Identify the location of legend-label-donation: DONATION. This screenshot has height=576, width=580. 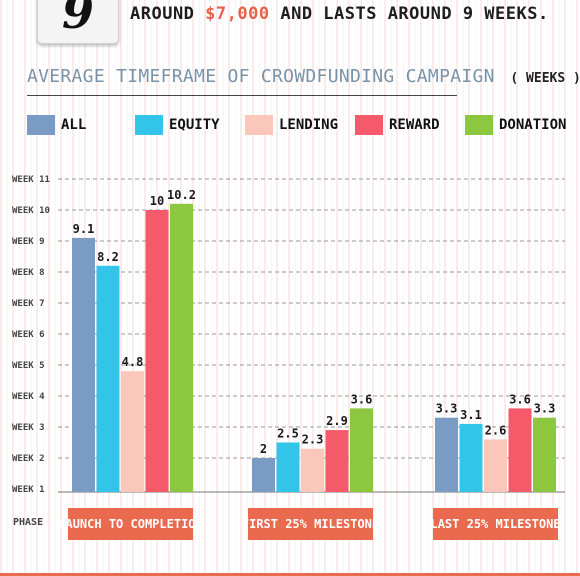
(533, 125).